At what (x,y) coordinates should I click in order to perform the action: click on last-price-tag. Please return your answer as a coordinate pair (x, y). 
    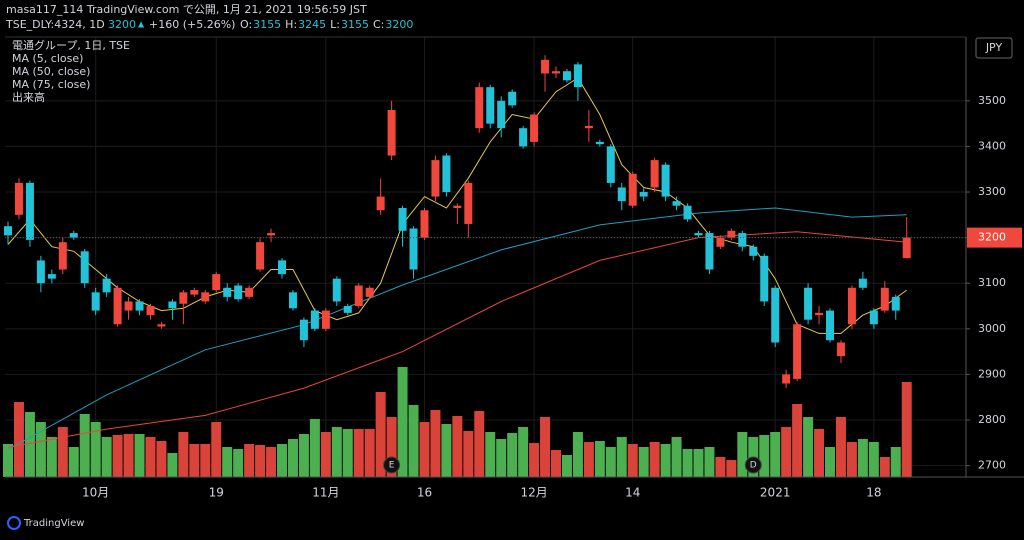
    Looking at the image, I should click on (994, 237).